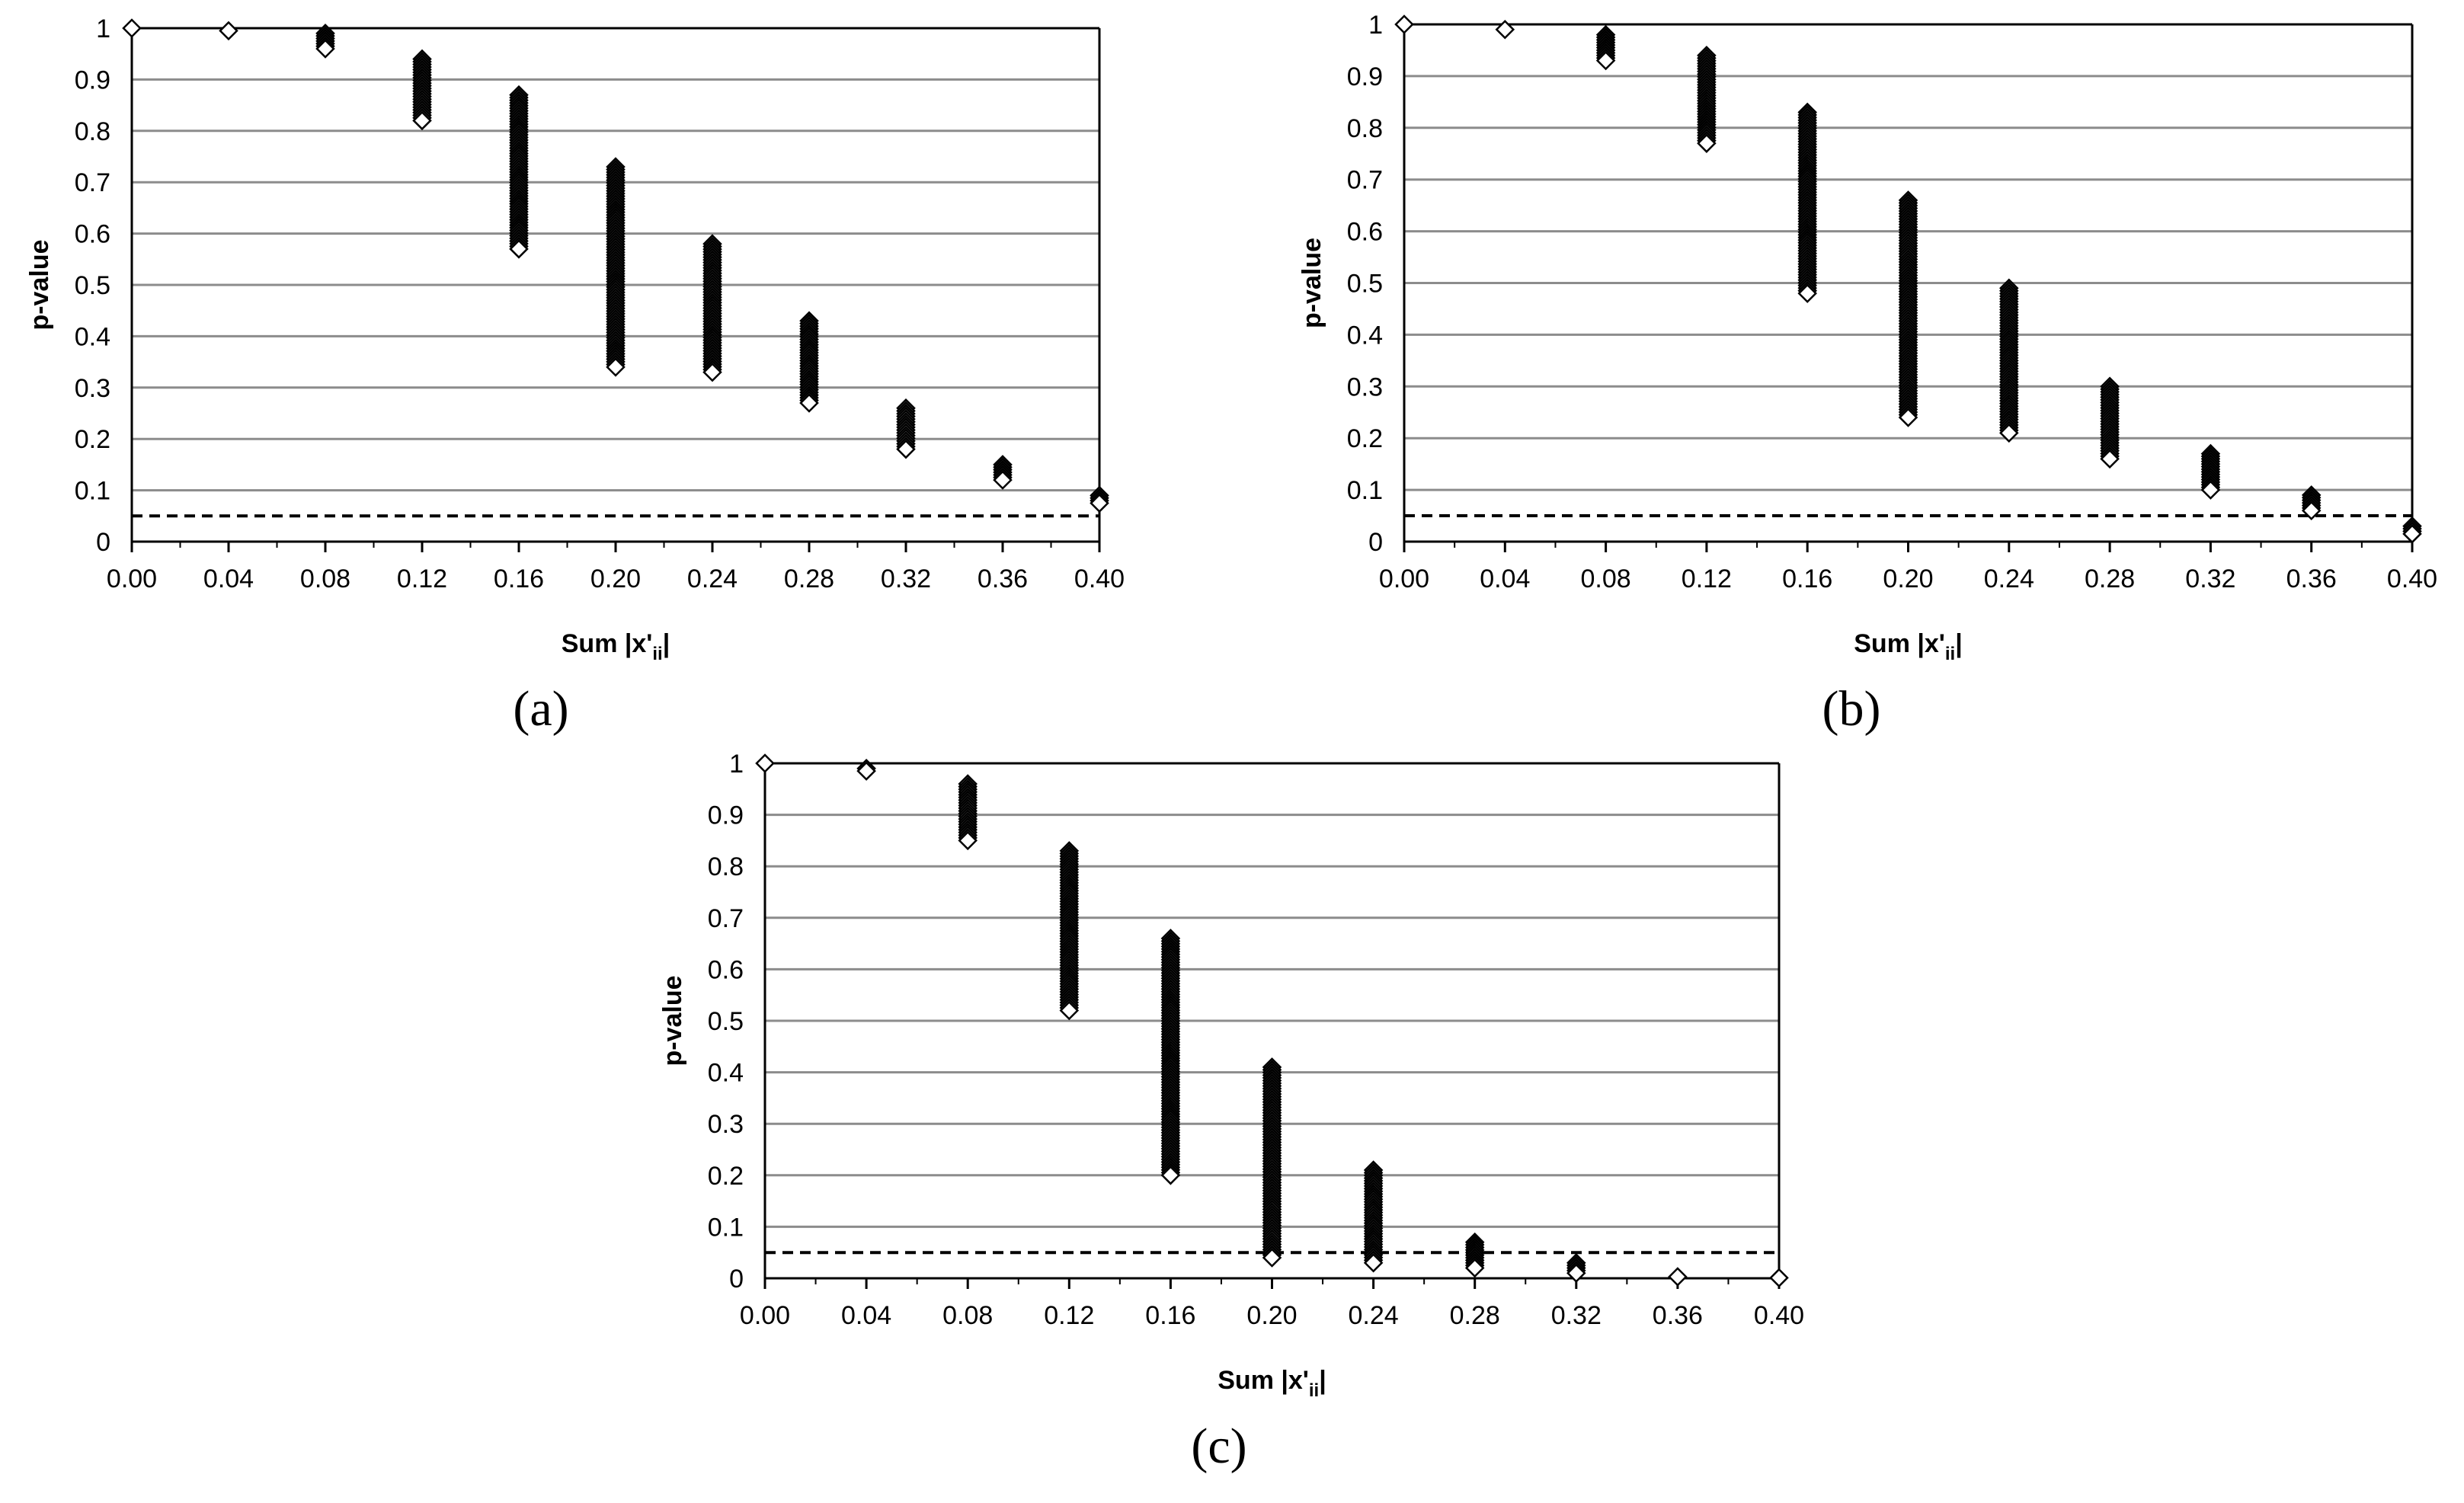 This screenshot has width=2464, height=1503. I want to click on panel-label: (b), so click(1851, 709).